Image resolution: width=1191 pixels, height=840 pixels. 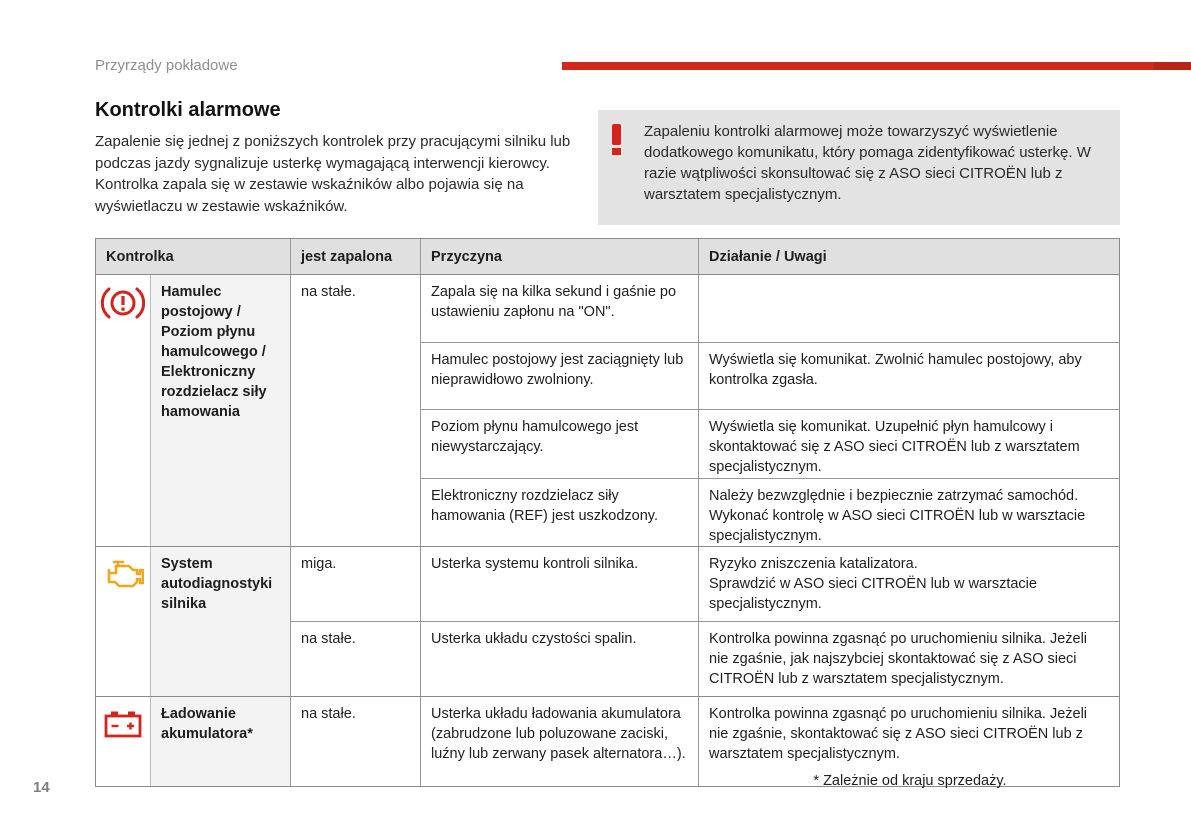 I want to click on action-cell, so click(x=909, y=308).